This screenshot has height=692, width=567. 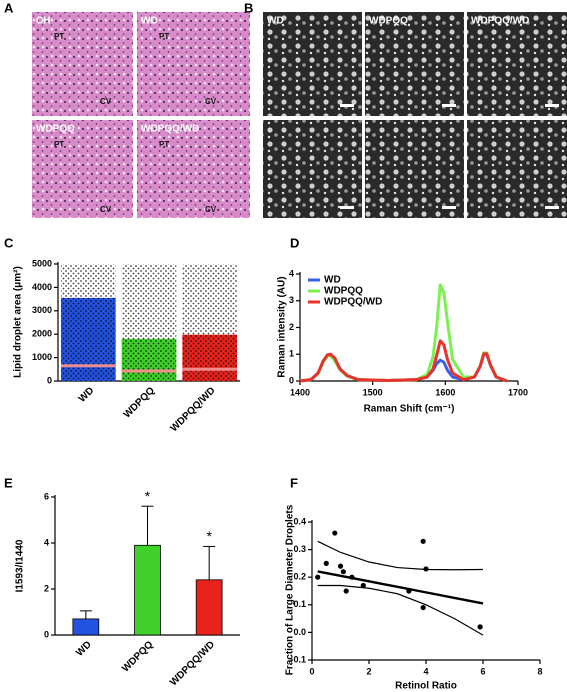 I want to click on panel-label: F, so click(x=294, y=482).